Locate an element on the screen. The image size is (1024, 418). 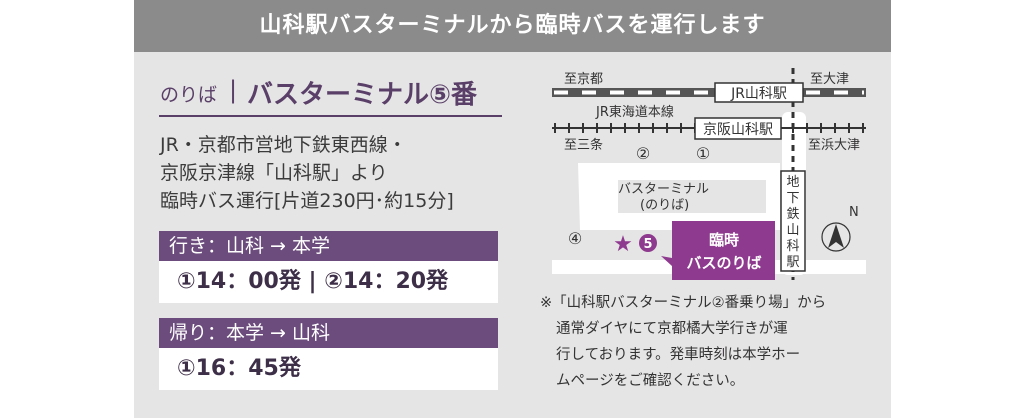
description-line: JR・京都市営地下鉄東西線・ is located at coordinates (283, 145).